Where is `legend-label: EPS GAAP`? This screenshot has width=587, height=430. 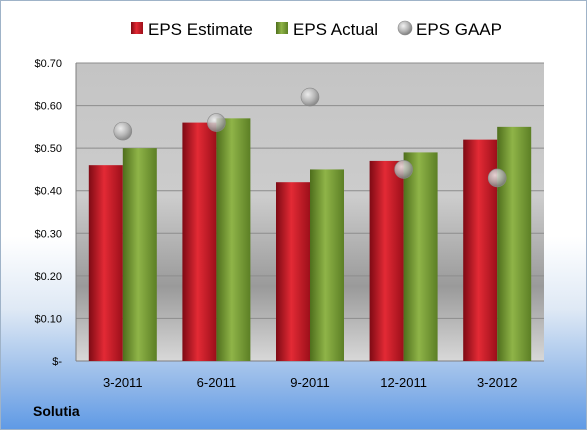 legend-label: EPS GAAP is located at coordinates (459, 29).